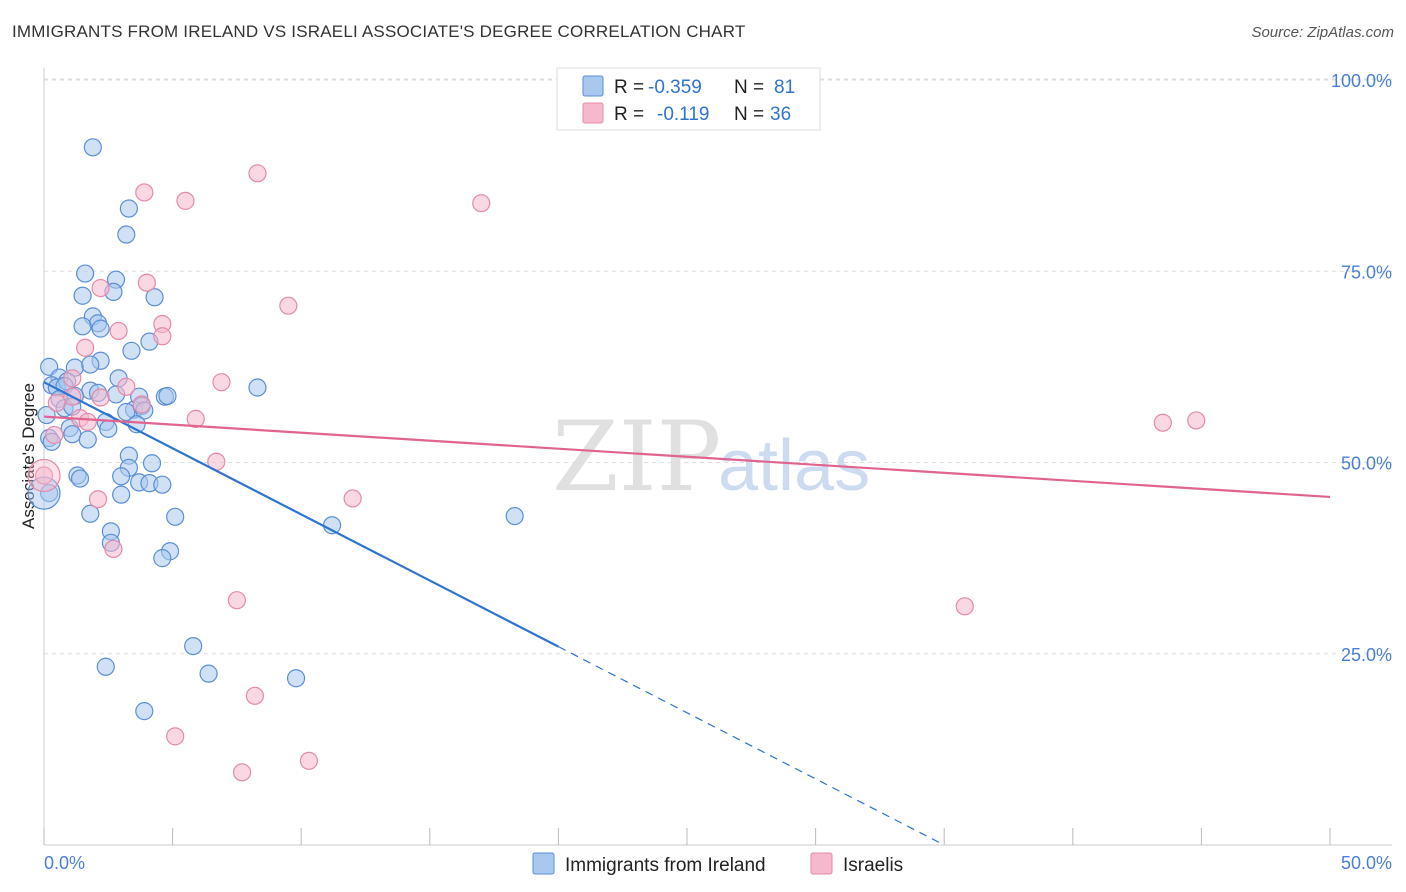 The image size is (1406, 892). Describe the element at coordinates (543, 863) in the screenshot. I see `legend-swatch-ireland` at that location.